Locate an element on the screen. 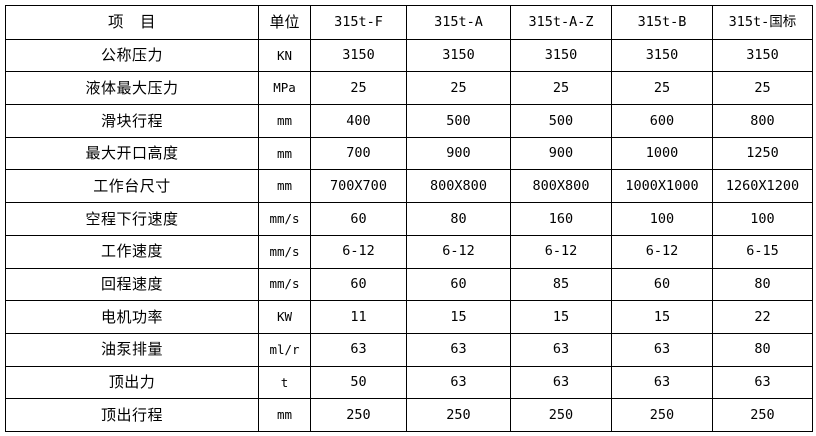 The width and height of the screenshot is (816, 436). table-row: 顶出行程 mm 250 250 250 250 250 is located at coordinates (409, 415).